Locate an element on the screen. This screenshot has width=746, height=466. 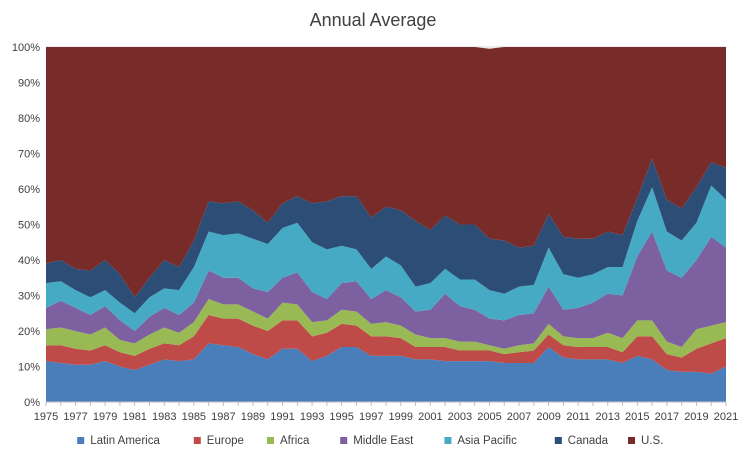
y-tick-label: 70% is located at coordinates (29, 155).